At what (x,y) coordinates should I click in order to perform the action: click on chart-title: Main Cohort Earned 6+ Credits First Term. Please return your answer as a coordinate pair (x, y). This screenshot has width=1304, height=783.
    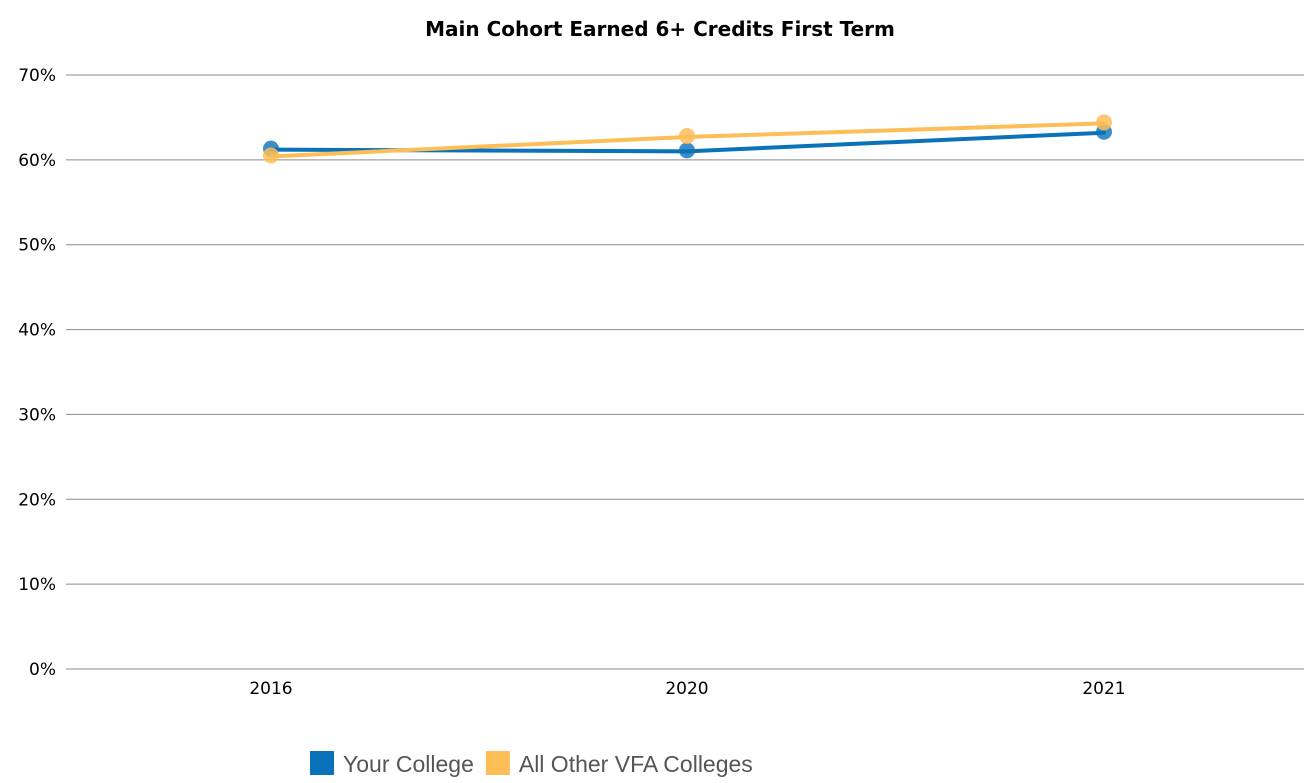
    Looking at the image, I should click on (660, 29).